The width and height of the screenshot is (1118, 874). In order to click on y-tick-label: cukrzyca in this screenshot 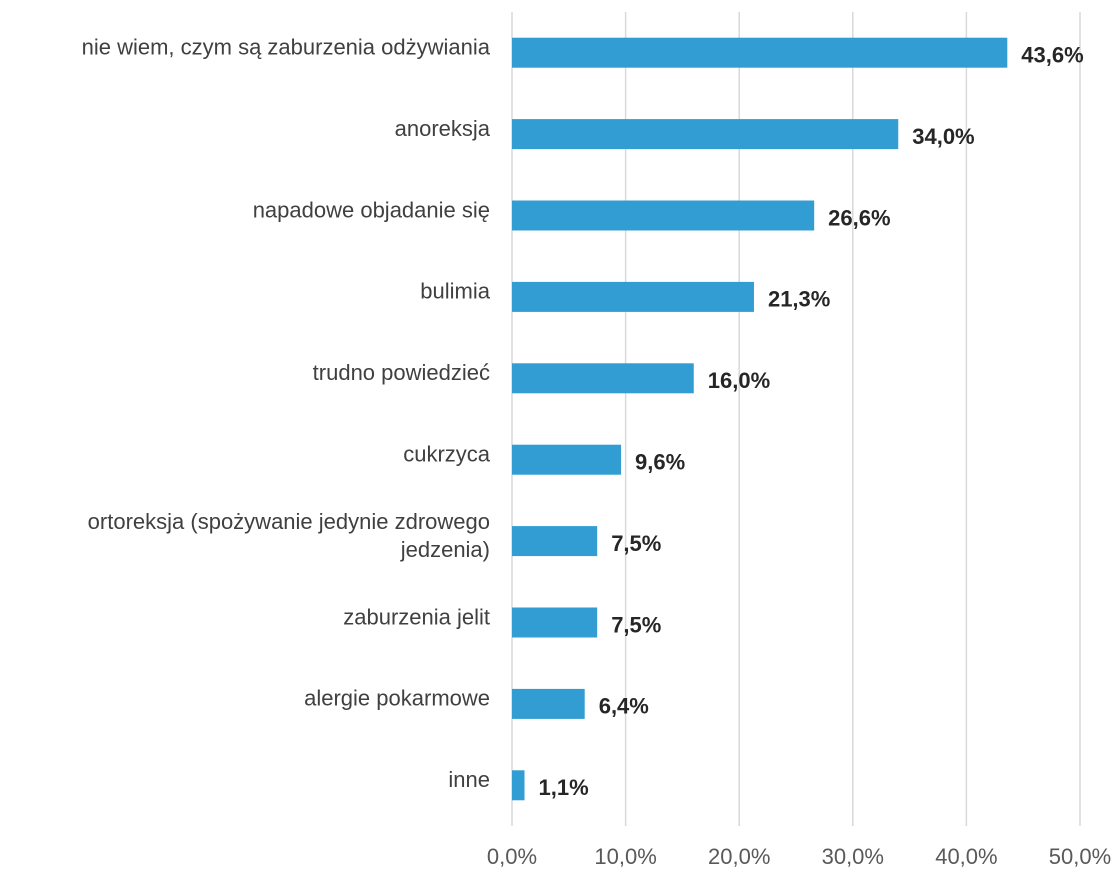, I will do `click(447, 454)`.